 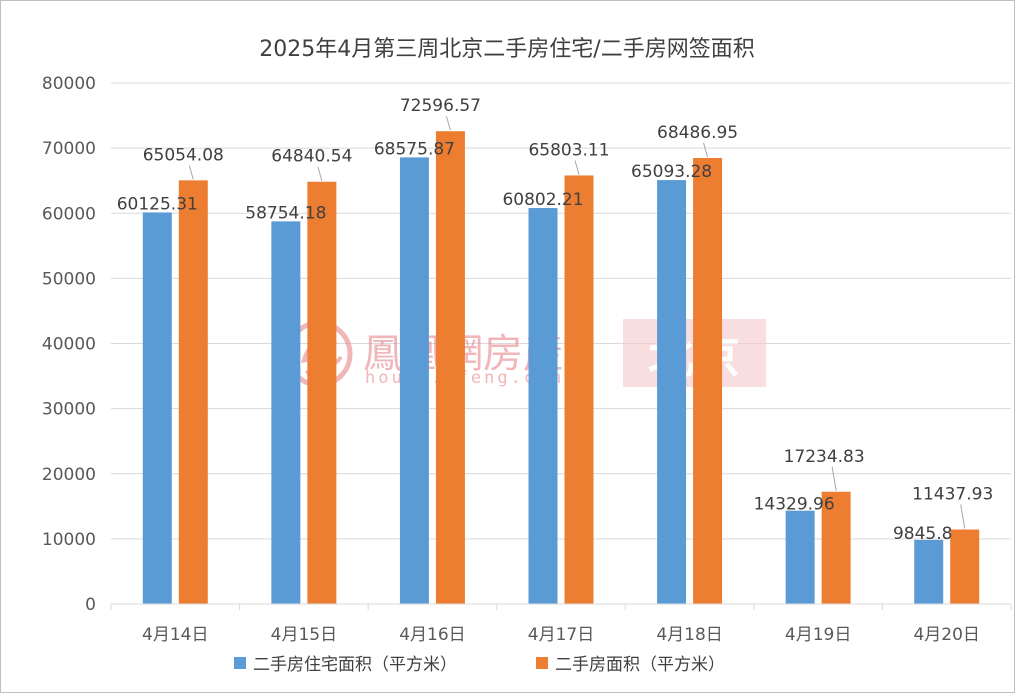 What do you see at coordinates (824, 457) in the screenshot?
I see `data-label-series-2: 17234.83` at bounding box center [824, 457].